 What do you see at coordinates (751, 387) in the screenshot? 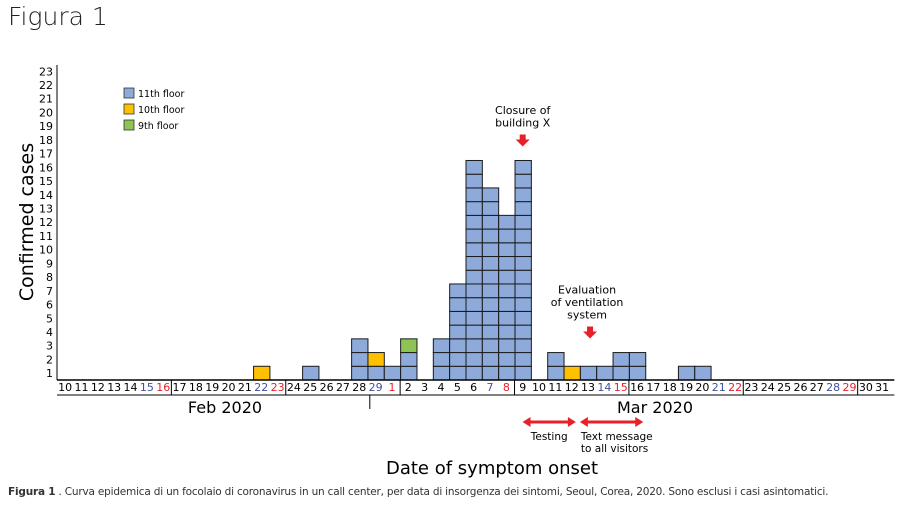
I see `x-tick-label: 23` at bounding box center [751, 387].